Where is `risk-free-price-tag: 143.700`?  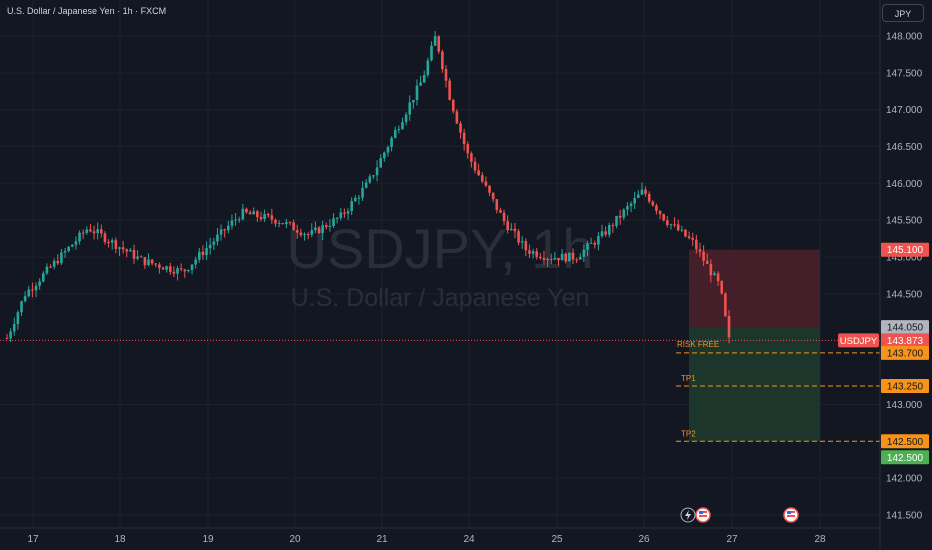 risk-free-price-tag: 143.700 is located at coordinates (905, 353).